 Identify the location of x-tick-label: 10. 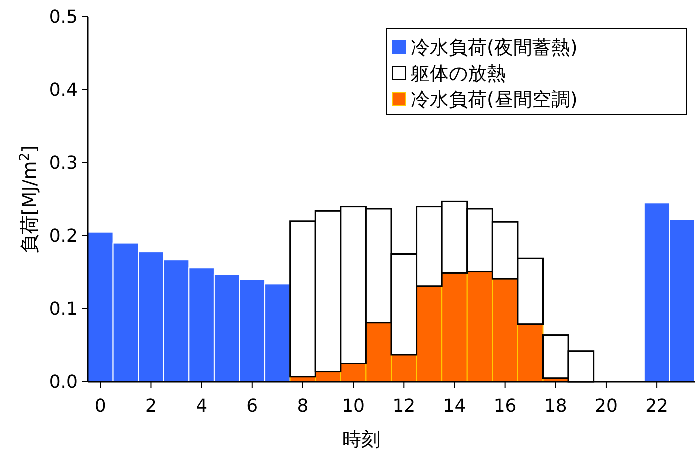
(354, 406).